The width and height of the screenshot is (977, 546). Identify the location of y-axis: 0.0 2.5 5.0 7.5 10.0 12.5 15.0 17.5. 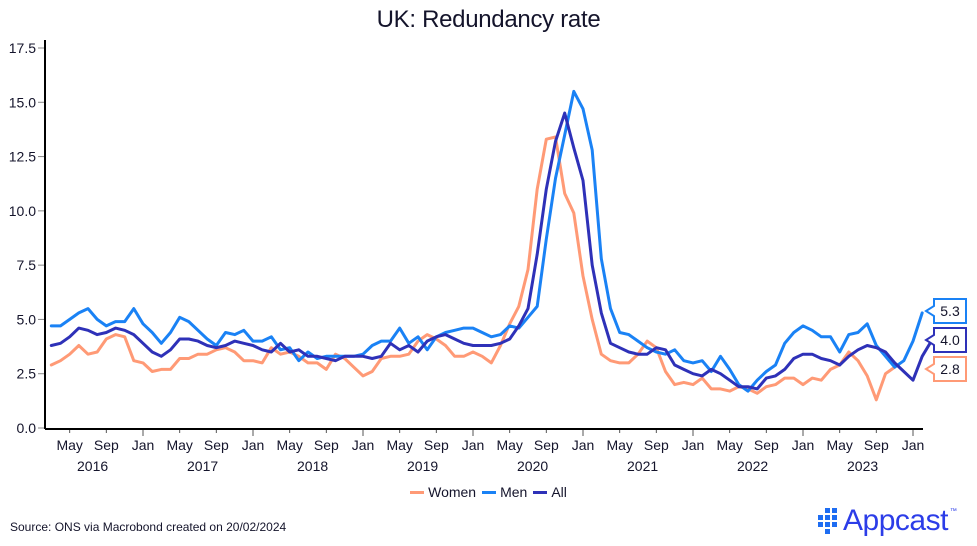
(27, 238).